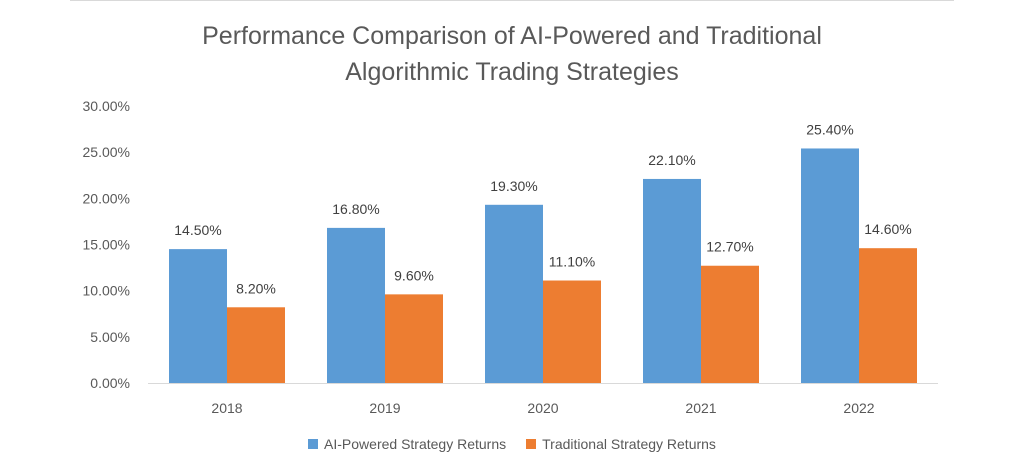 This screenshot has height=474, width=1024. What do you see at coordinates (572, 262) in the screenshot?
I see `data-label: 11.10%` at bounding box center [572, 262].